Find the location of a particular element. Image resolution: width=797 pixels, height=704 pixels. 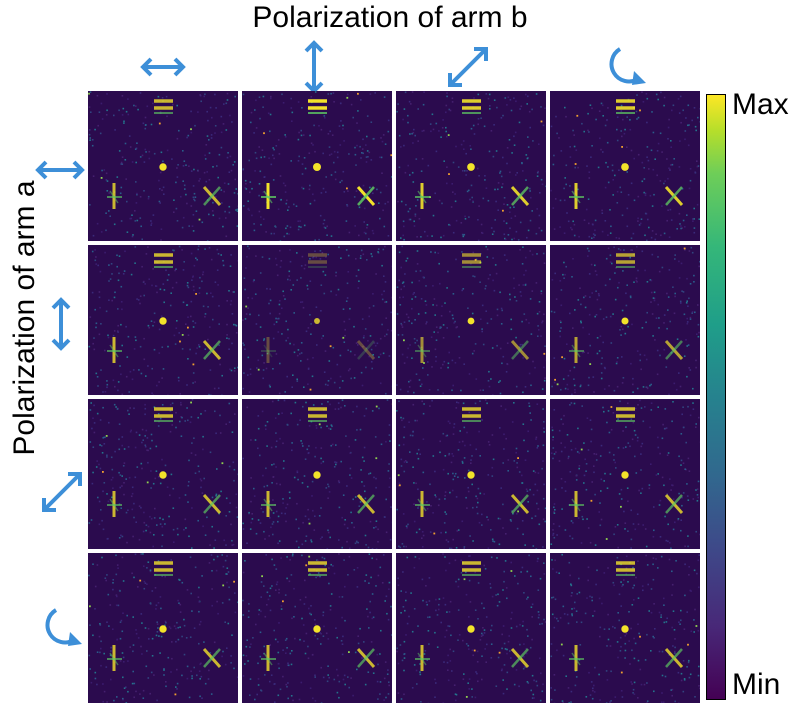

row-diagonal-arrow-icon is located at coordinates (62, 492).